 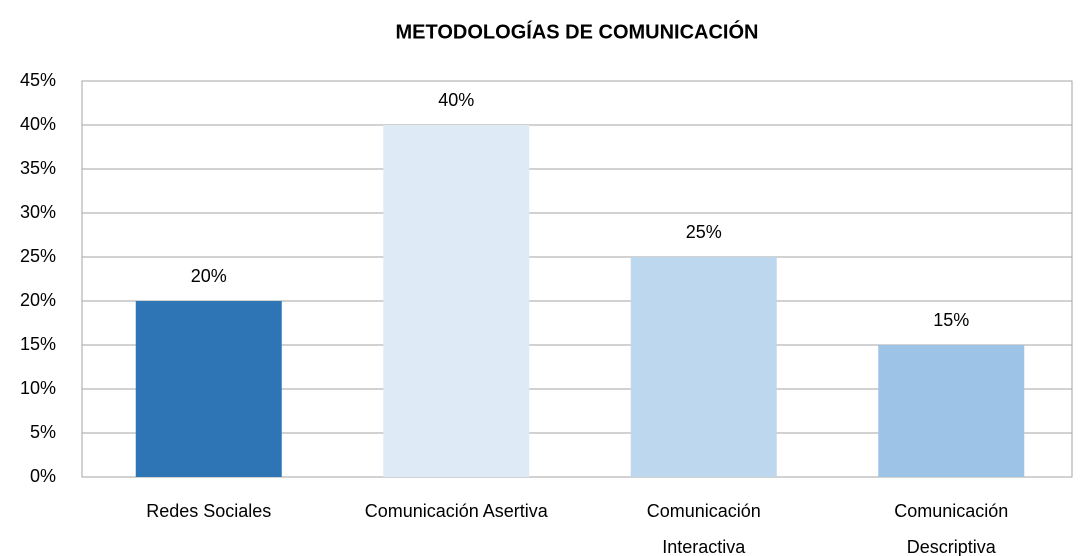 I want to click on y-tick-label: 15%, so click(x=38, y=344).